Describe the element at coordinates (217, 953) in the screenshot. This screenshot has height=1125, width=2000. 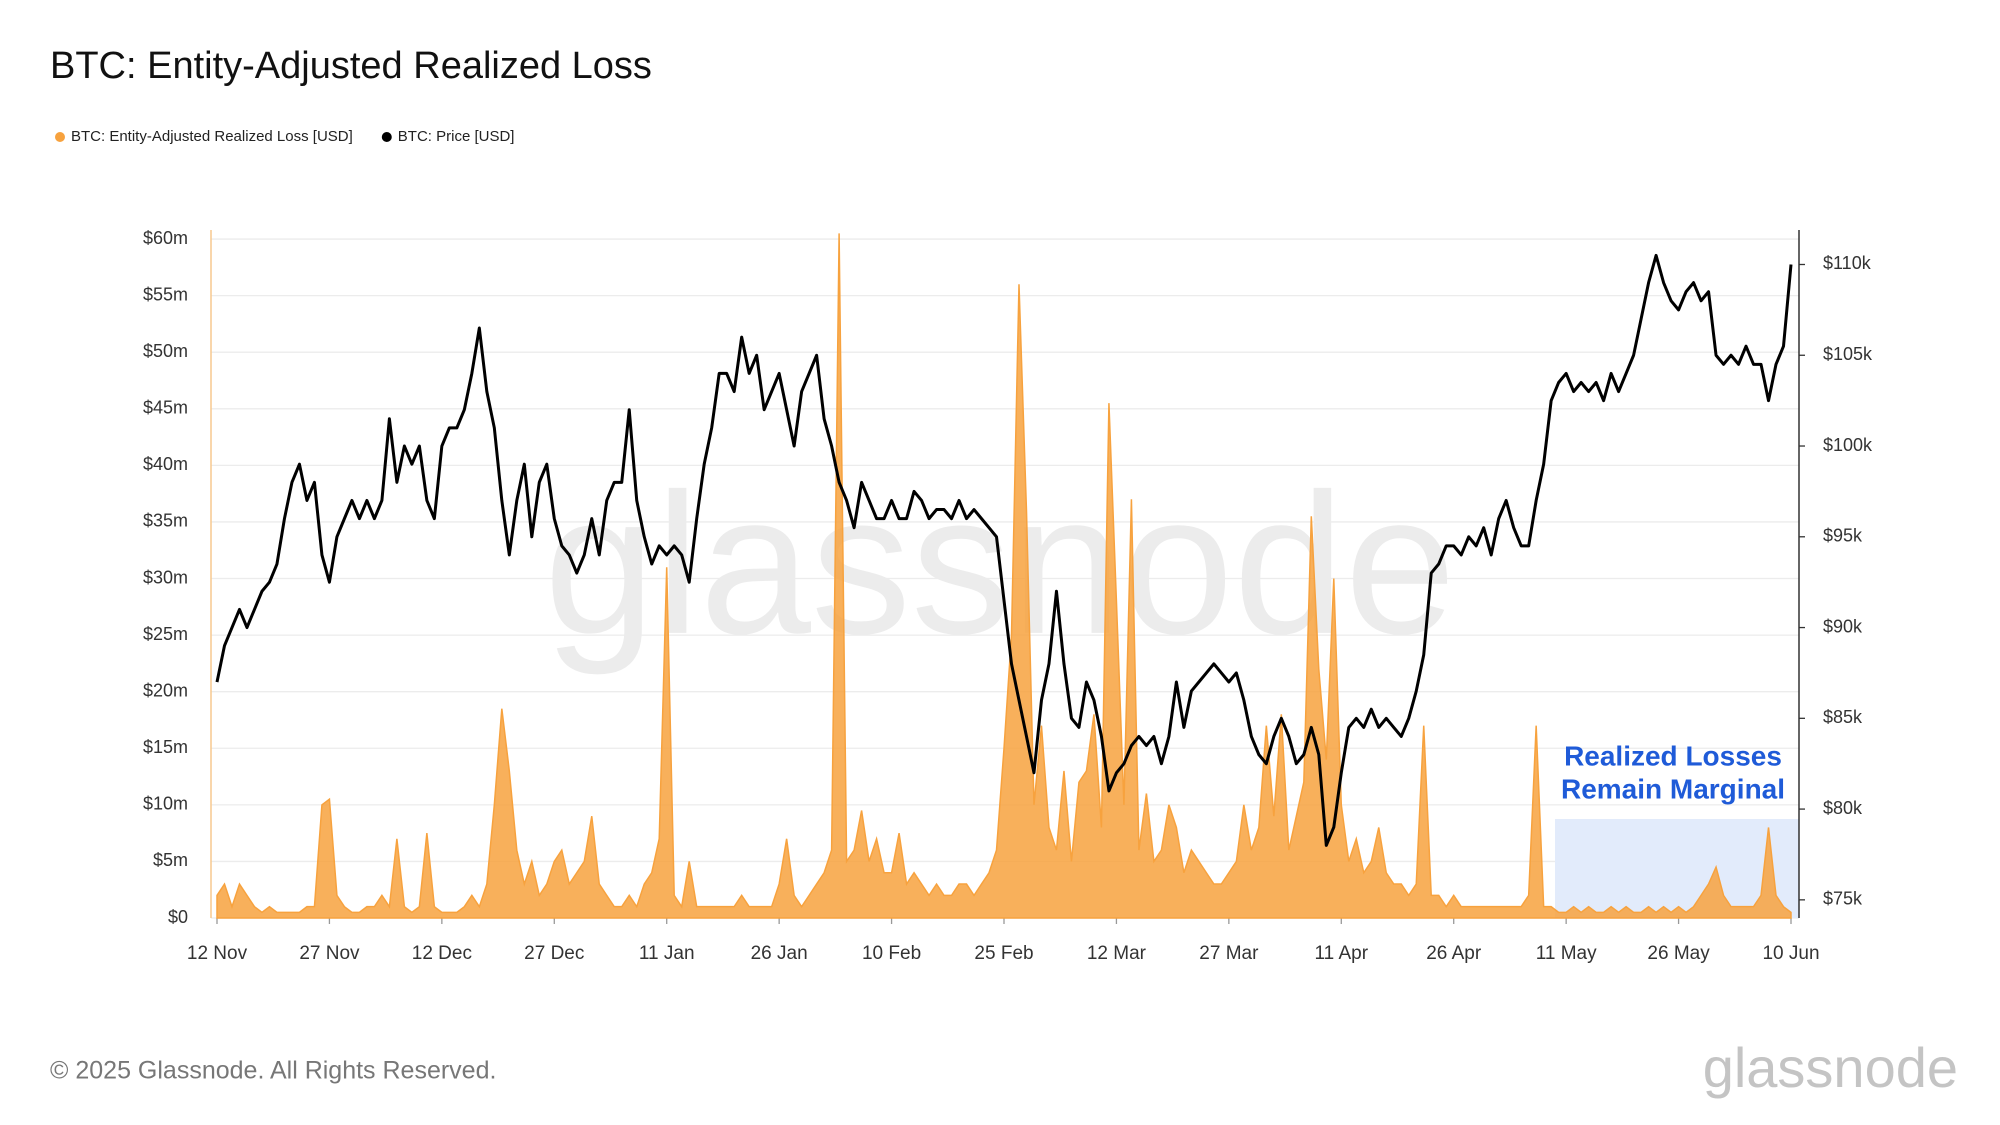
I see `x-tick-label: 12 Nov` at that location.